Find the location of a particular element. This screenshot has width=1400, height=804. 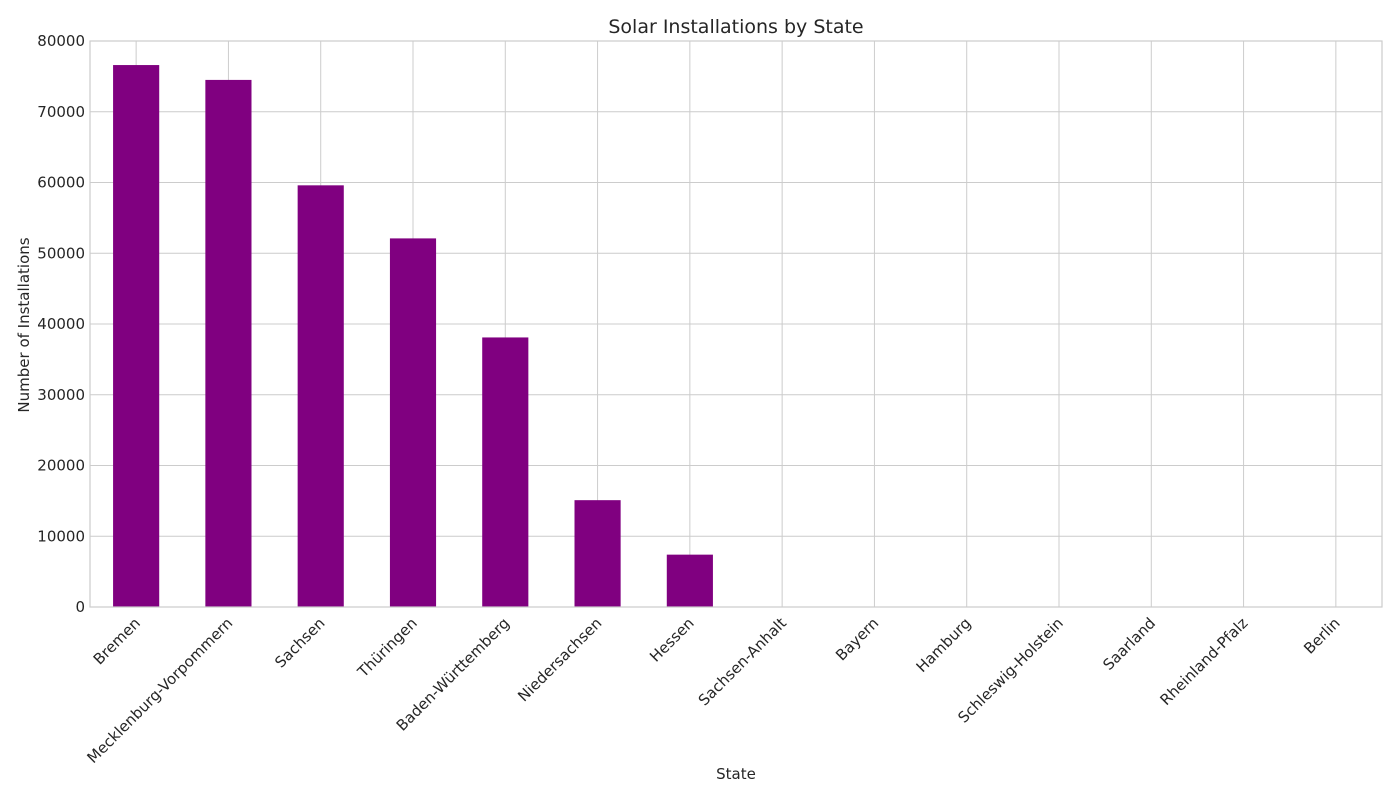

x-tick-label: Hessen is located at coordinates (672, 640).